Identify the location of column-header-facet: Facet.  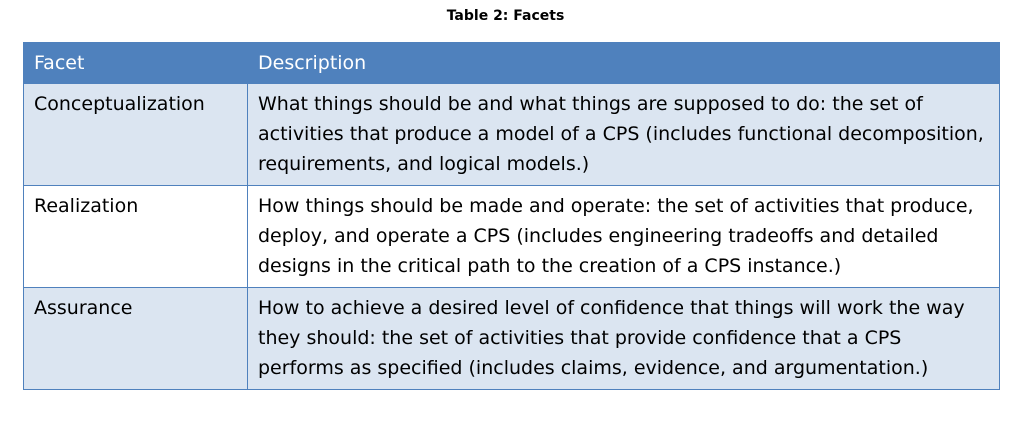
(135, 63).